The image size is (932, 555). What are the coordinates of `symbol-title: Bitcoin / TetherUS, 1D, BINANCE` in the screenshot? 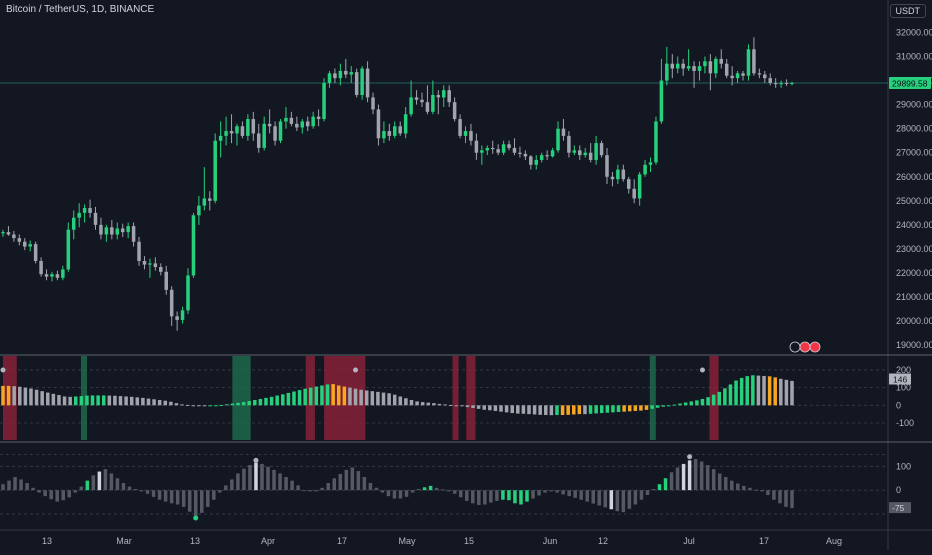 It's located at (80, 9).